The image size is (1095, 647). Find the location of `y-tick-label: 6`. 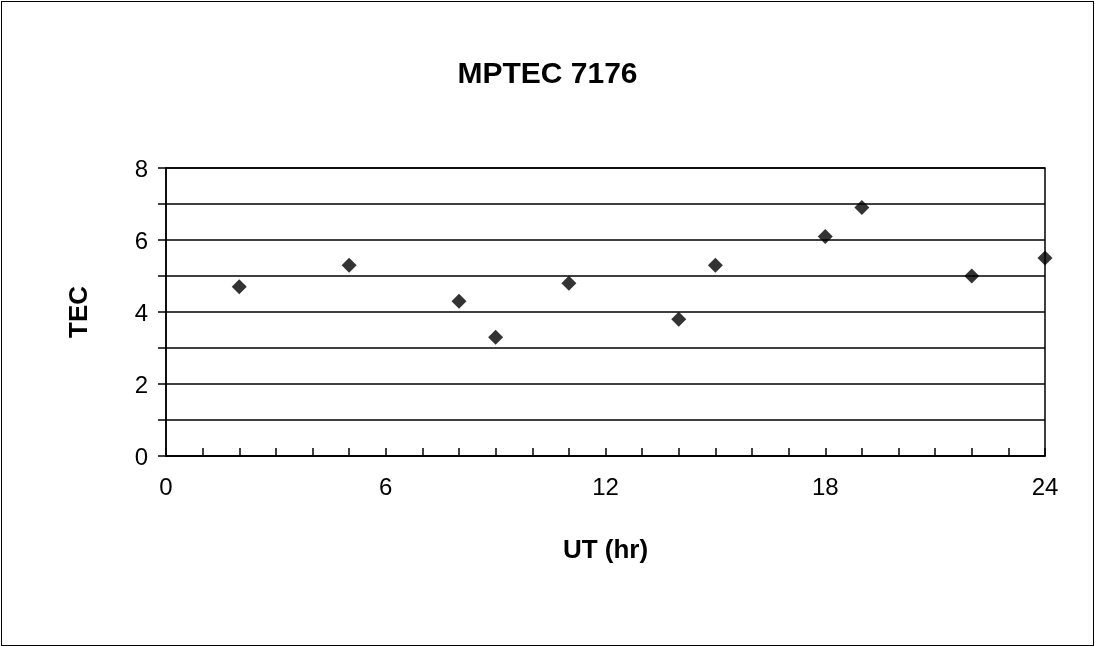

y-tick-label: 6 is located at coordinates (141, 240).